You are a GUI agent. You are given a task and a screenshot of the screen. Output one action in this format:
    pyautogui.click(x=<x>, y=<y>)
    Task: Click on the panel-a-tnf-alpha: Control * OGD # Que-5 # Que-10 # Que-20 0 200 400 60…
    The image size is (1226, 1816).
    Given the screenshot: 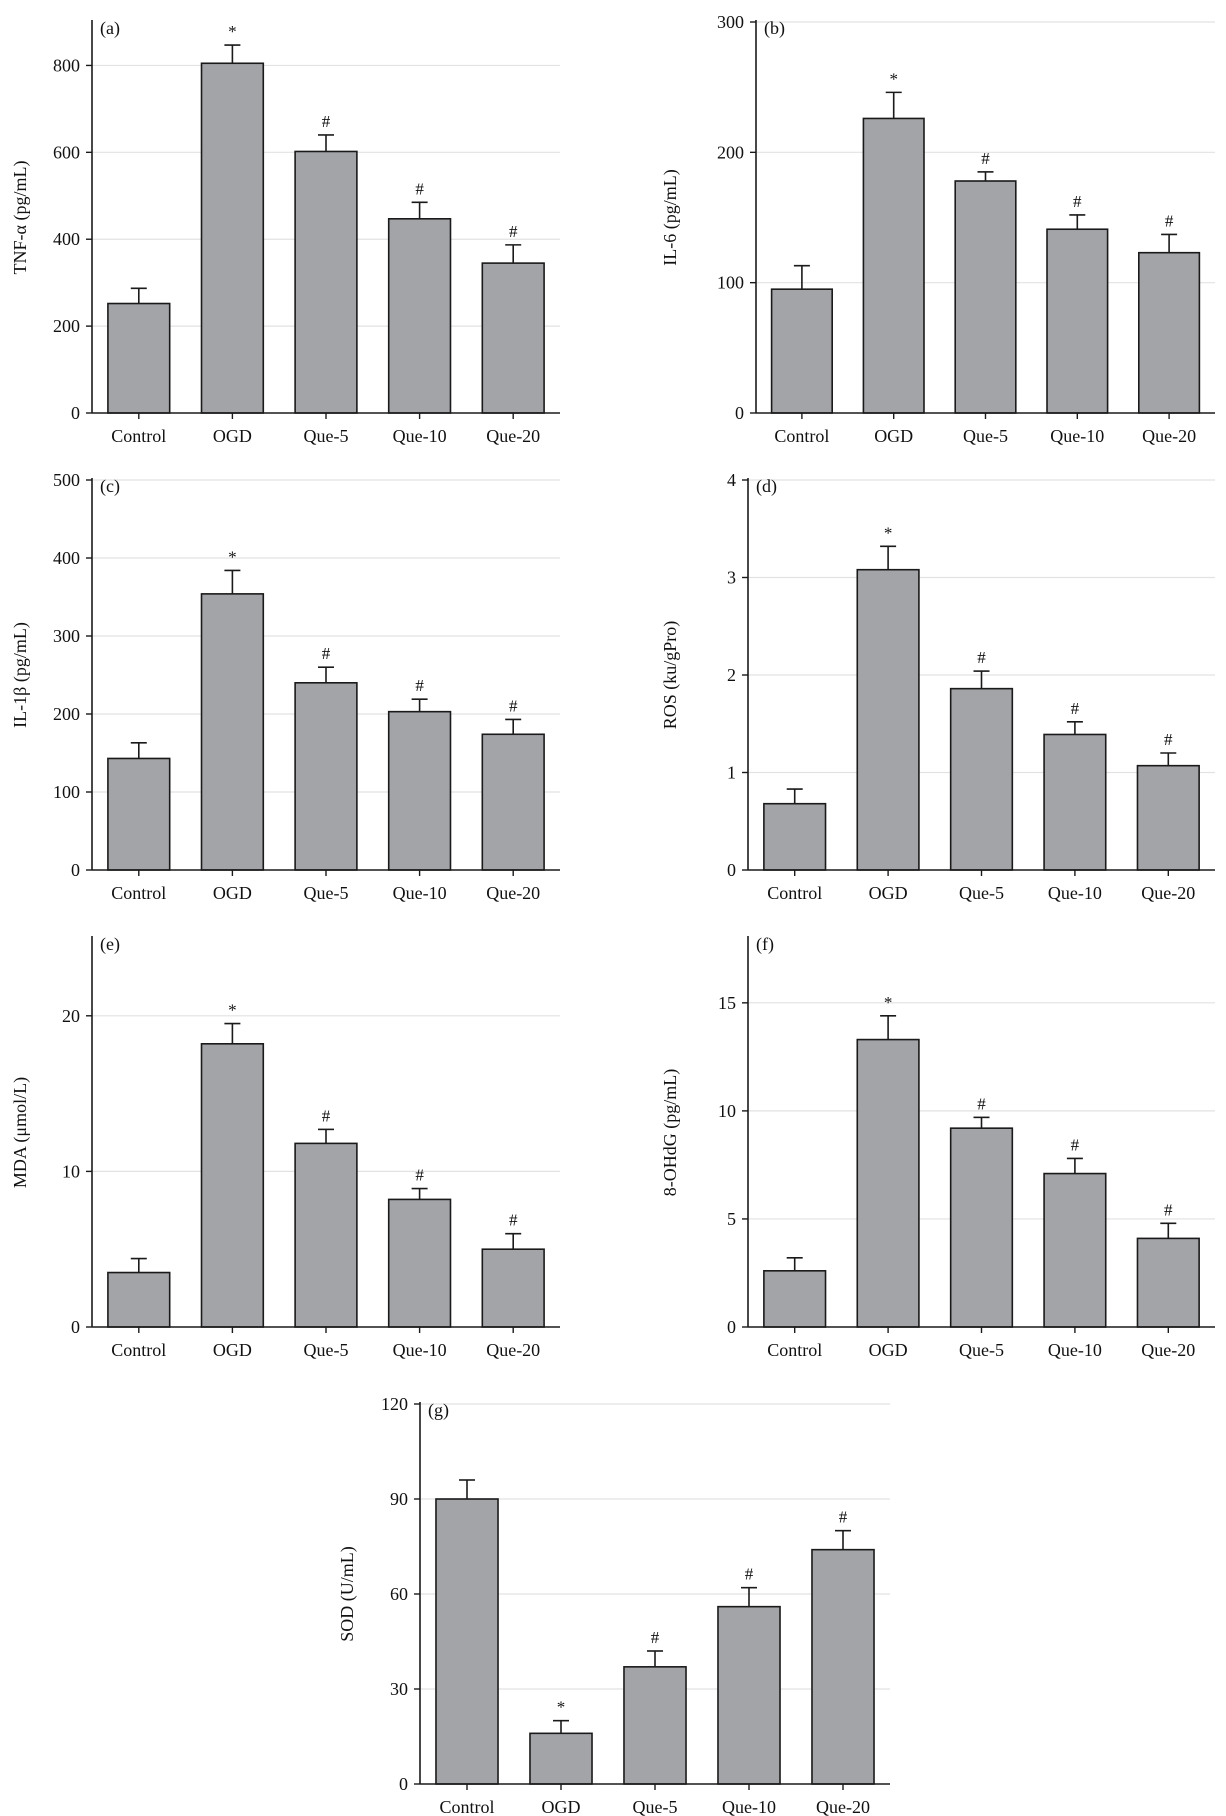 What is the action you would take?
    pyautogui.click(x=285, y=232)
    